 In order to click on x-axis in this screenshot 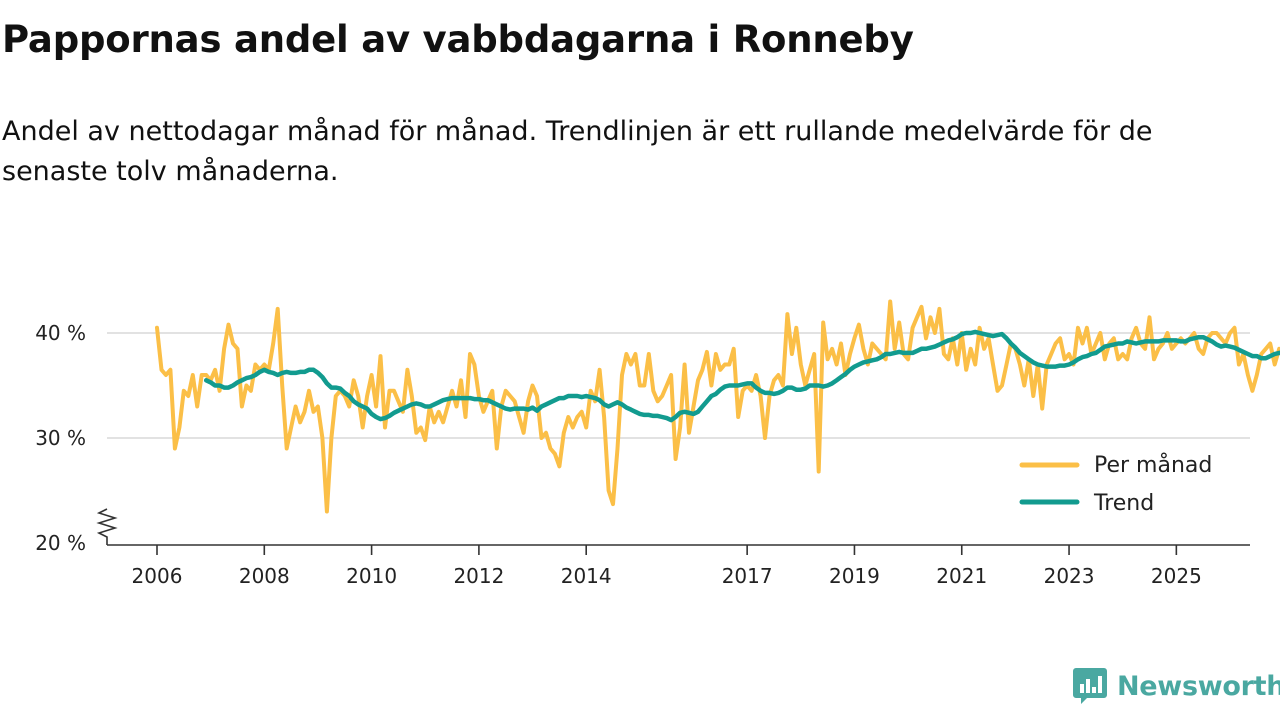, I will do `click(673, 527)`.